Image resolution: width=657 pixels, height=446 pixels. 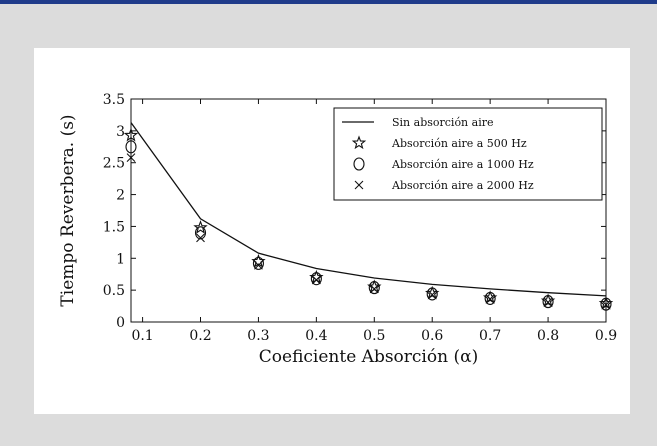 What do you see at coordinates (114, 164) in the screenshot?
I see `y-tick-label: 2.5` at bounding box center [114, 164].